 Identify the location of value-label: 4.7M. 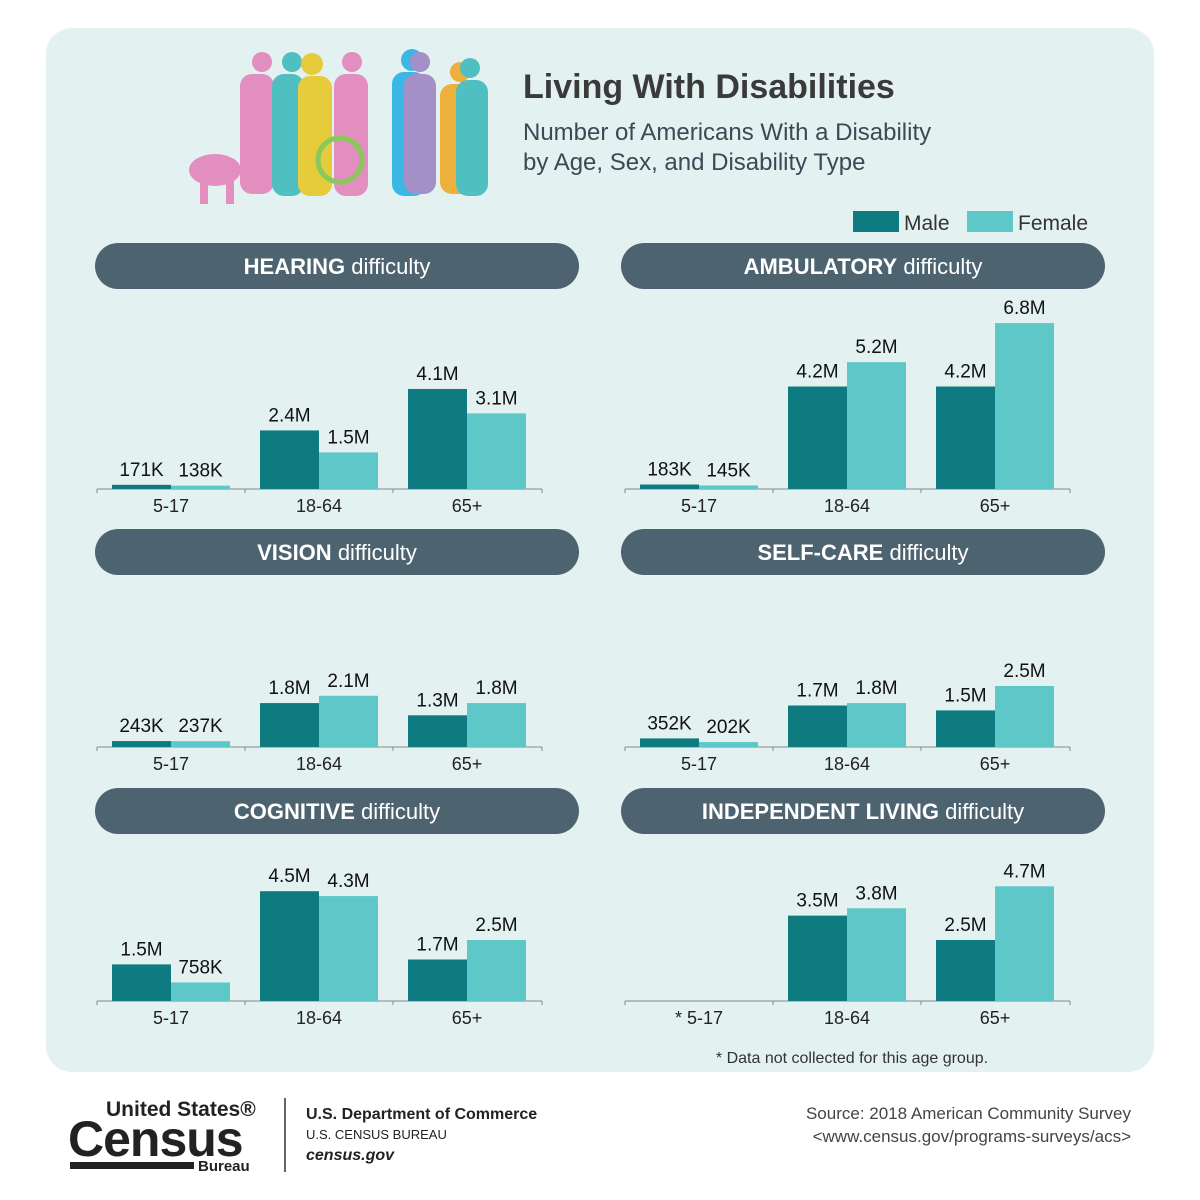
(1024, 871).